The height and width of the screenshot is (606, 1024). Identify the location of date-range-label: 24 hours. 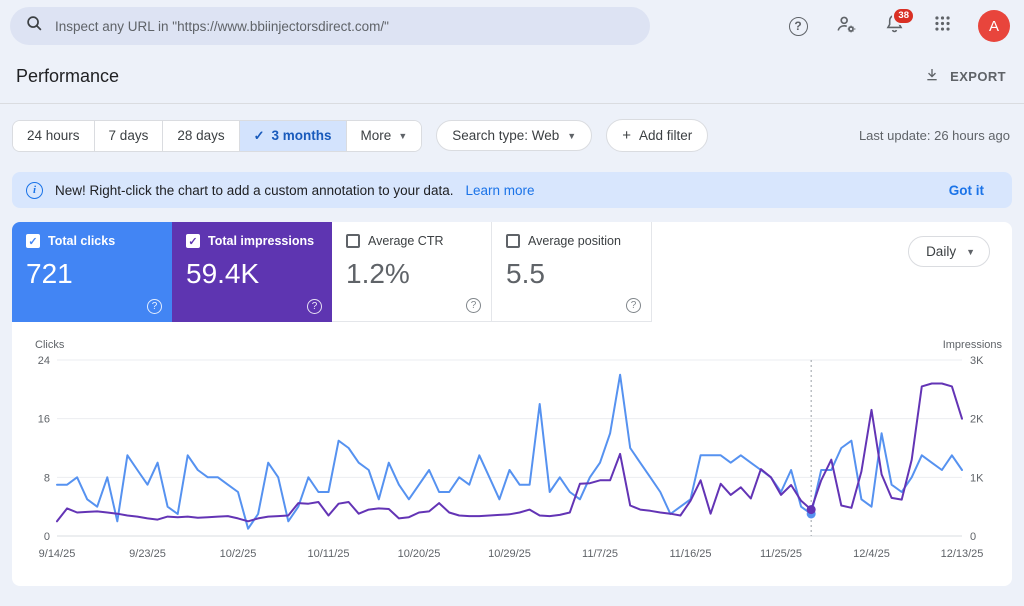
(53, 135).